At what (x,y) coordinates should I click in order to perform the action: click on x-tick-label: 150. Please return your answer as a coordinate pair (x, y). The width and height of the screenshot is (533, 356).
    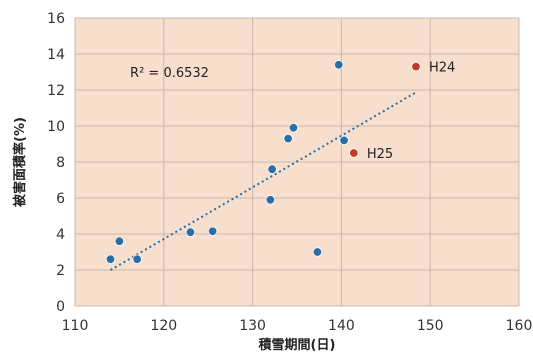
    Looking at the image, I should click on (430, 326).